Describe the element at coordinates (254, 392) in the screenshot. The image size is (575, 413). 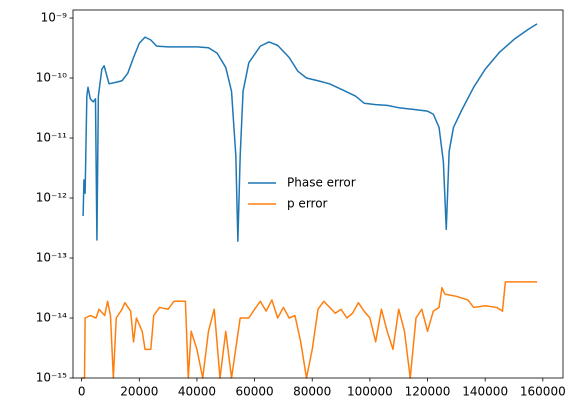
I see `x-tick-label: 60000` at that location.